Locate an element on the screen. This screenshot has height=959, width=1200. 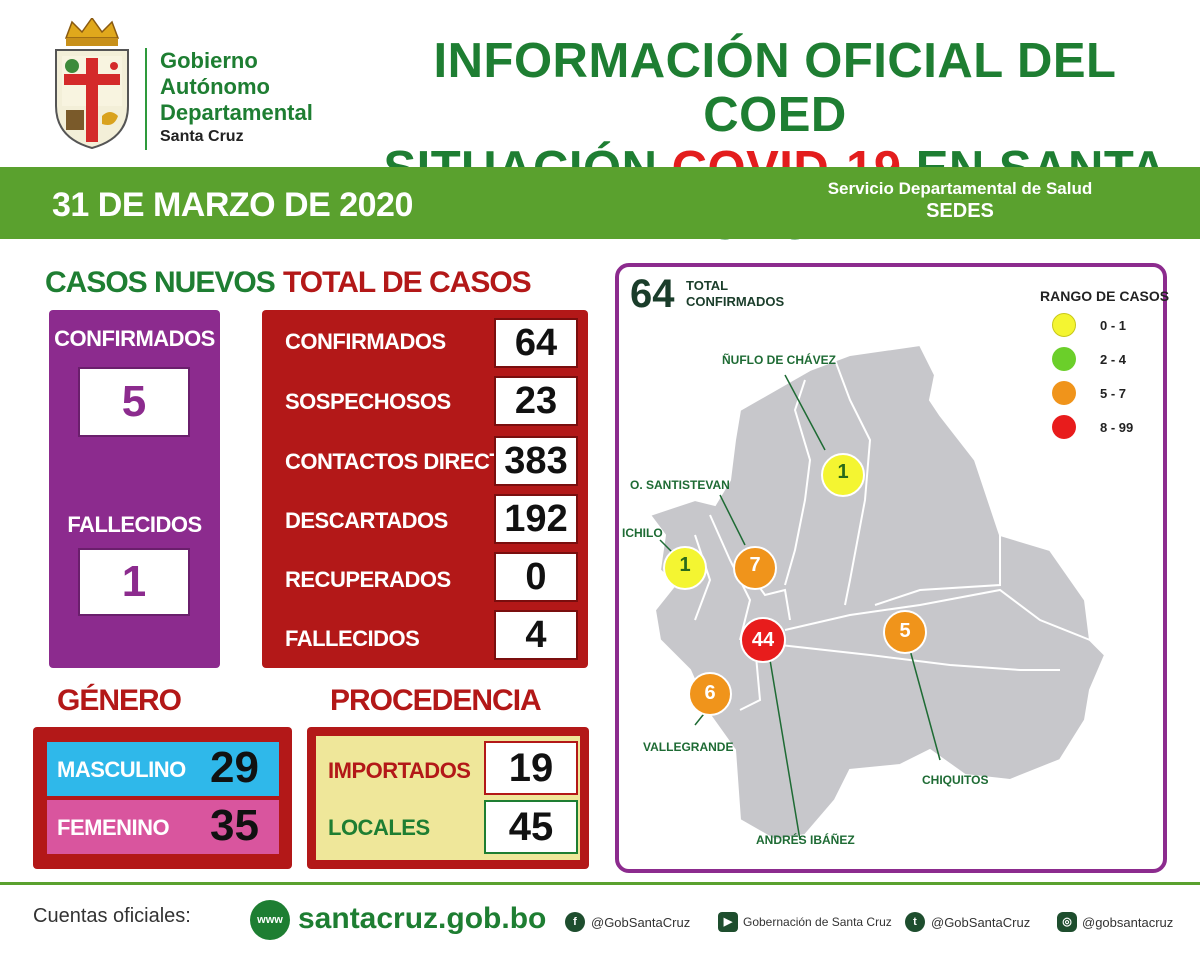
case-count-nuflo: 1 is located at coordinates (843, 472).